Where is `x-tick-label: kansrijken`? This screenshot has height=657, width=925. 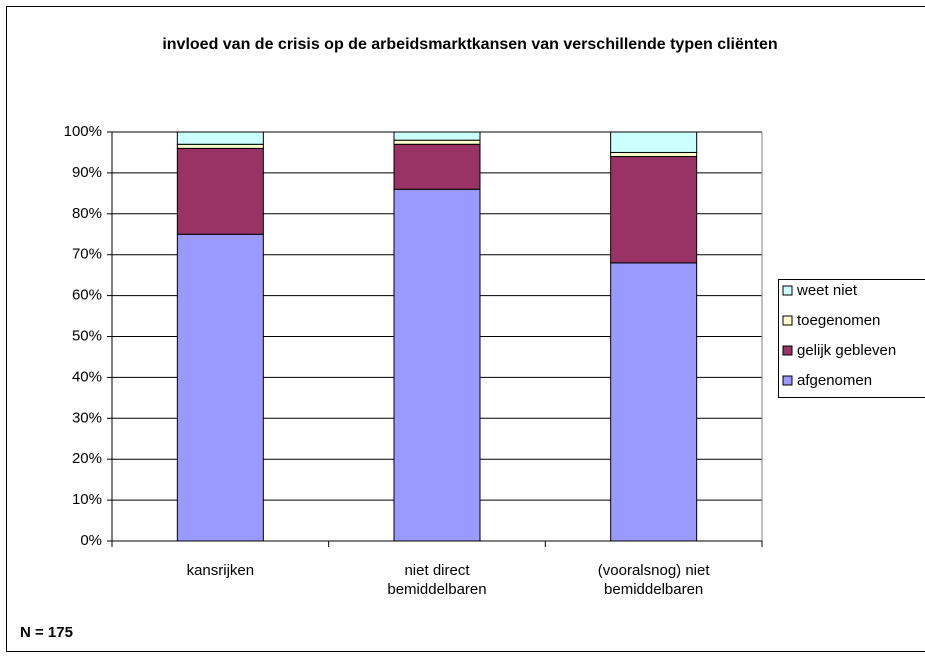
x-tick-label: kansrijken is located at coordinates (220, 570).